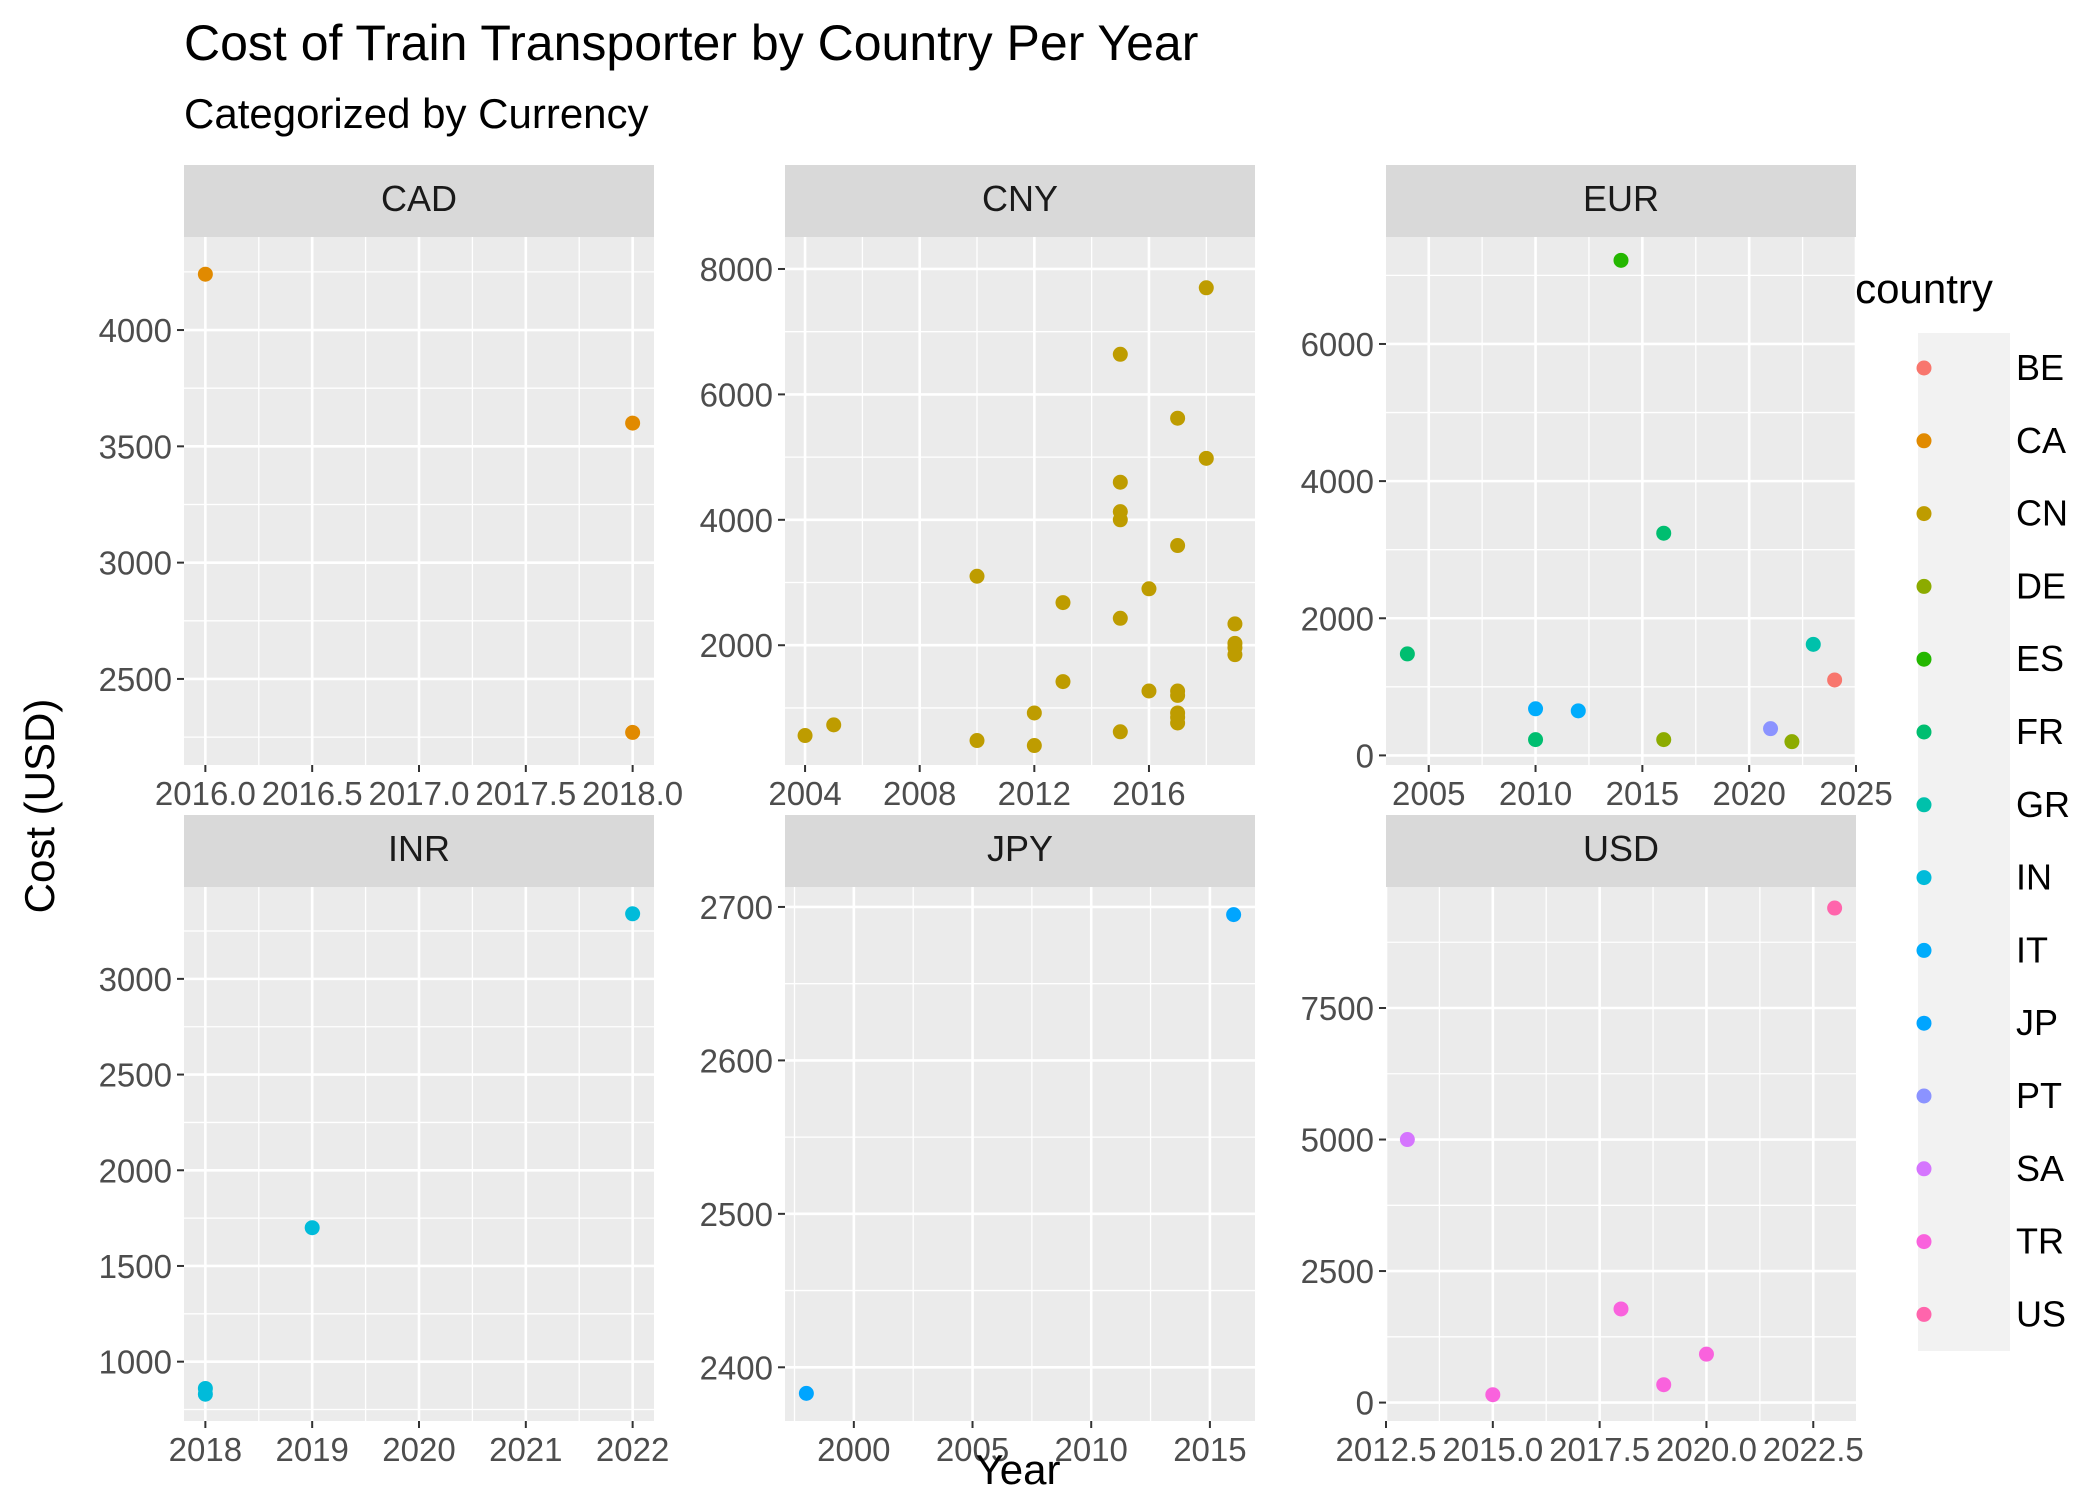 Image resolution: width=2100 pixels, height=1500 pixels. I want to click on x-tick-label: 2016.5, so click(312, 793).